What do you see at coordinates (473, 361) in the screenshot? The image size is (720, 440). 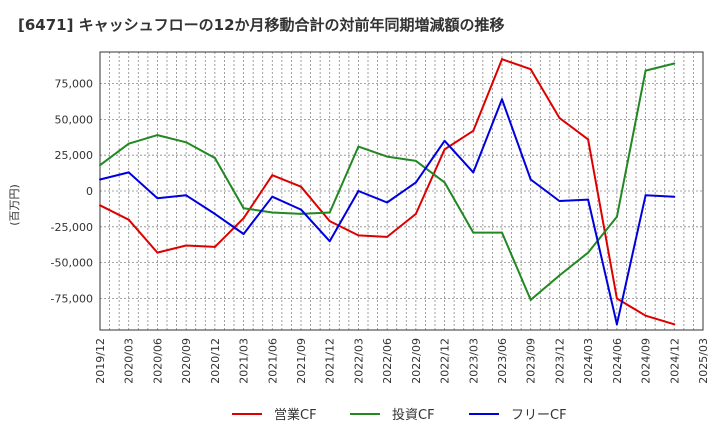 I see `x-tick-label: 2023/03` at bounding box center [473, 361].